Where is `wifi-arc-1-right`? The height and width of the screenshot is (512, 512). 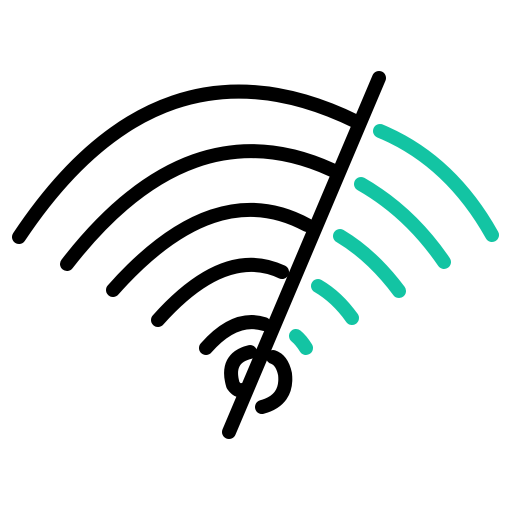 wifi-arc-1-right is located at coordinates (436, 183).